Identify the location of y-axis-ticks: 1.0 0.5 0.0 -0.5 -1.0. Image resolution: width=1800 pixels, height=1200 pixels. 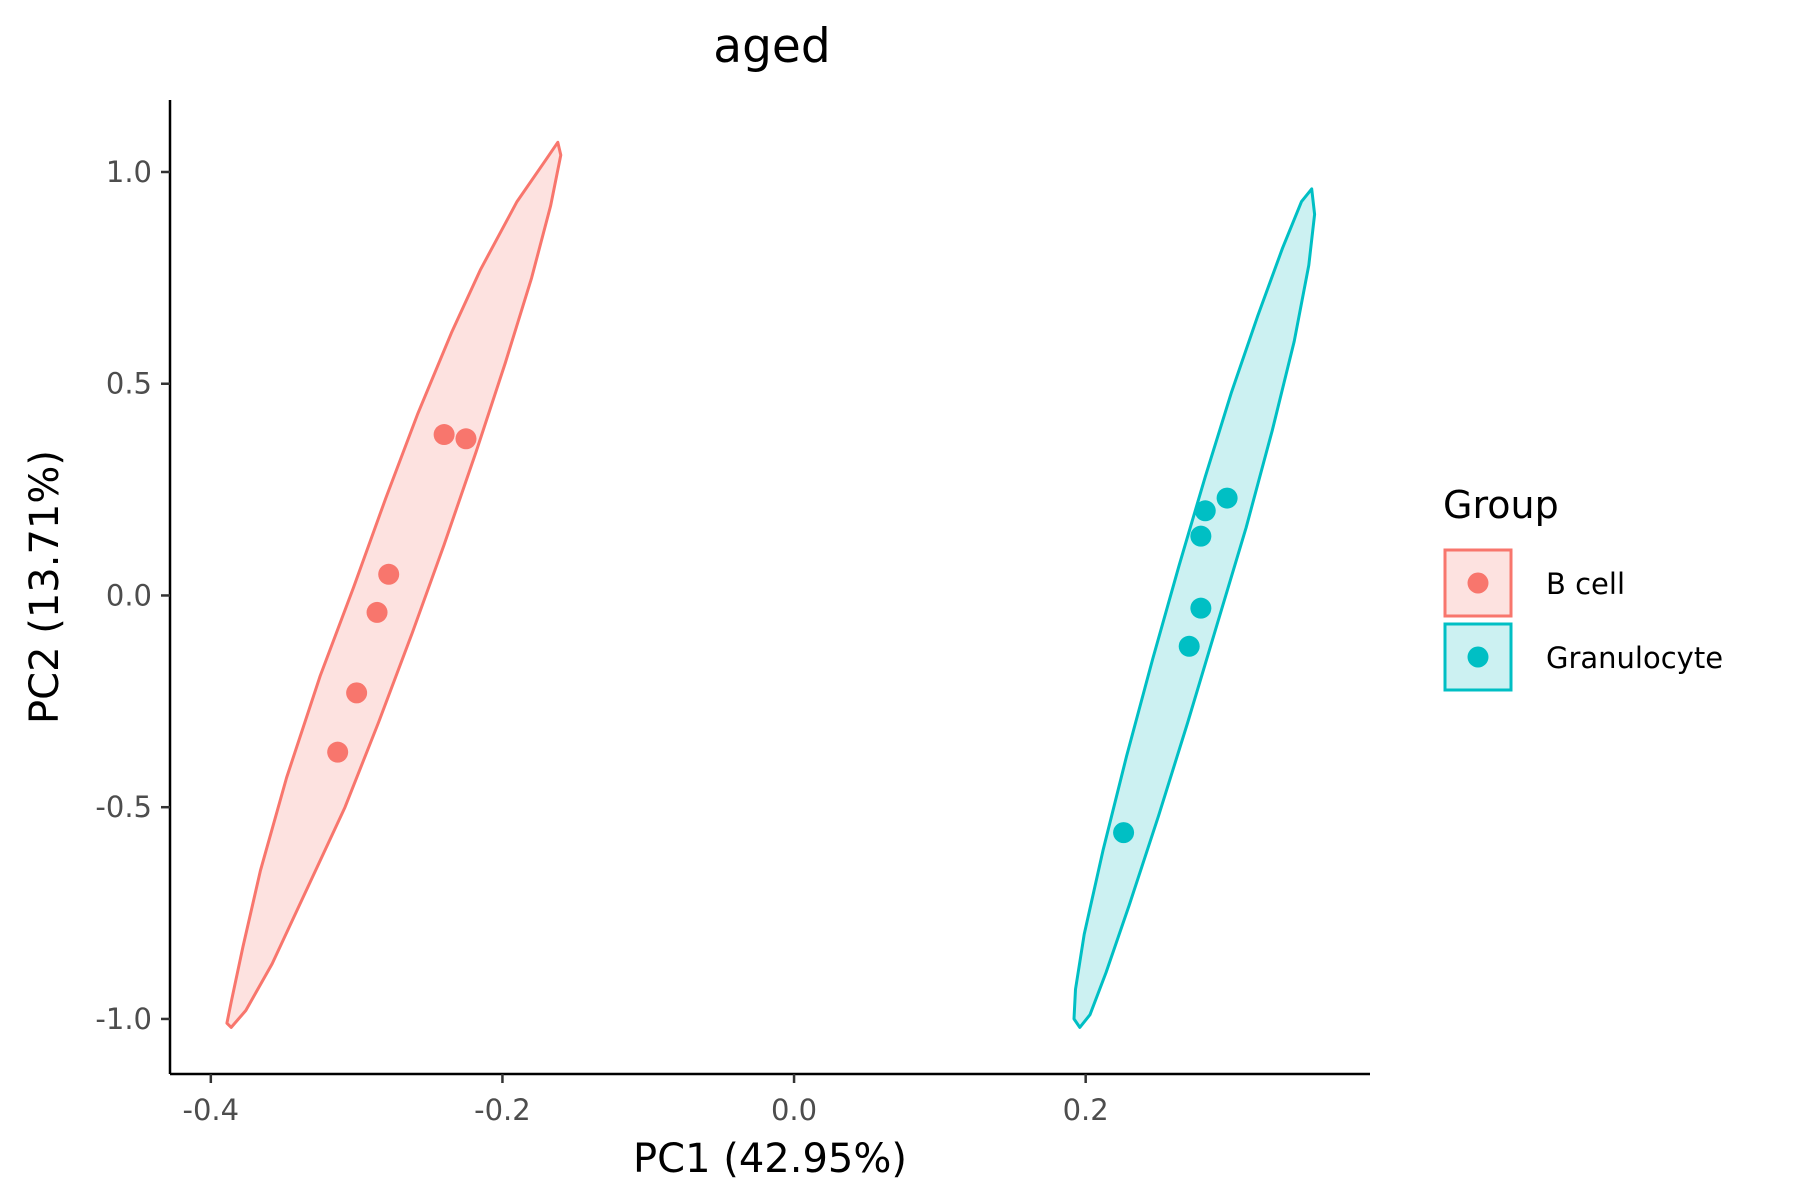
(132, 595).